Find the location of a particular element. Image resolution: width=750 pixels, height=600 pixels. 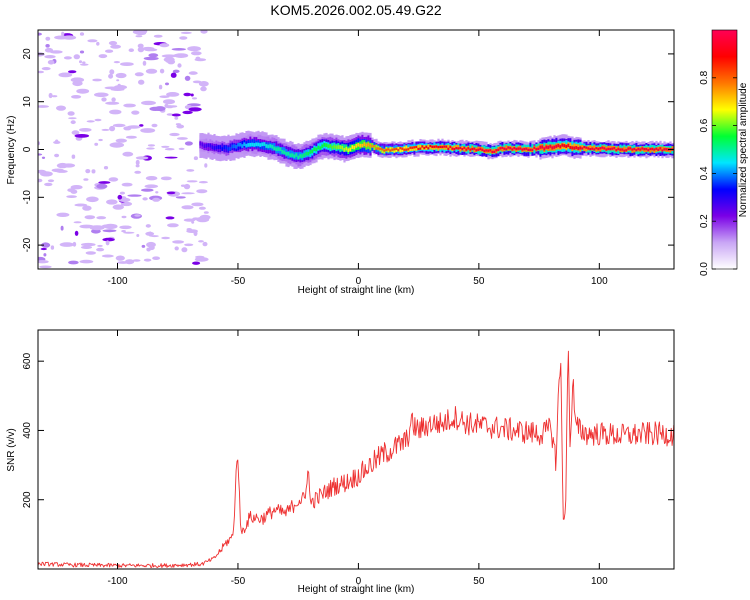

noise-speckle-region is located at coordinates (124, 149).